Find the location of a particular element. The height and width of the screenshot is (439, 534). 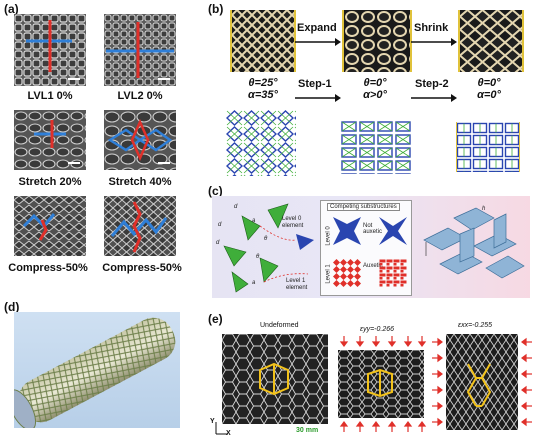

expand-arrow-icon is located at coordinates (318, 42).